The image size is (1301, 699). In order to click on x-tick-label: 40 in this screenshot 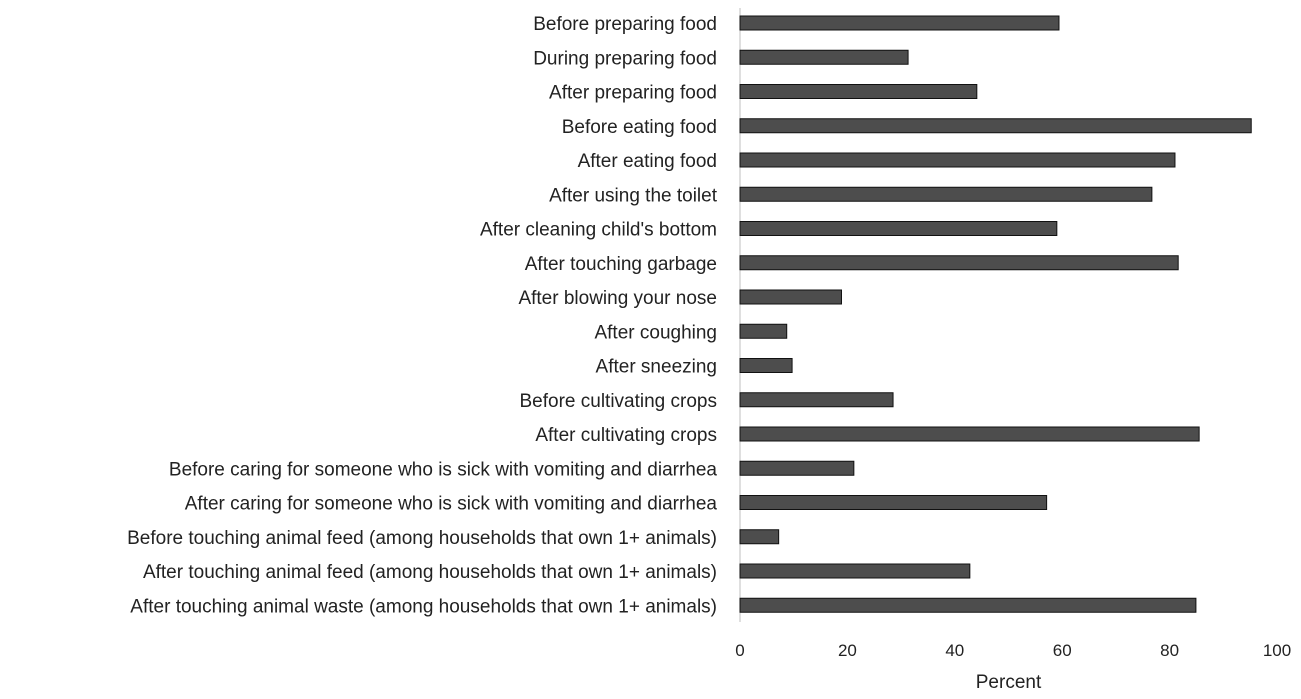, I will do `click(954, 650)`.